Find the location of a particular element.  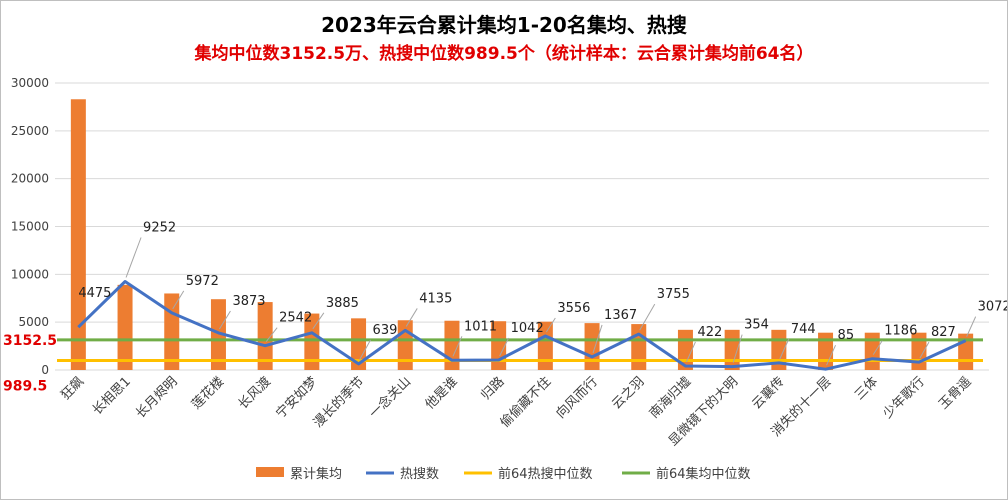

category-label: 偷偷藏不住 is located at coordinates (526, 402).